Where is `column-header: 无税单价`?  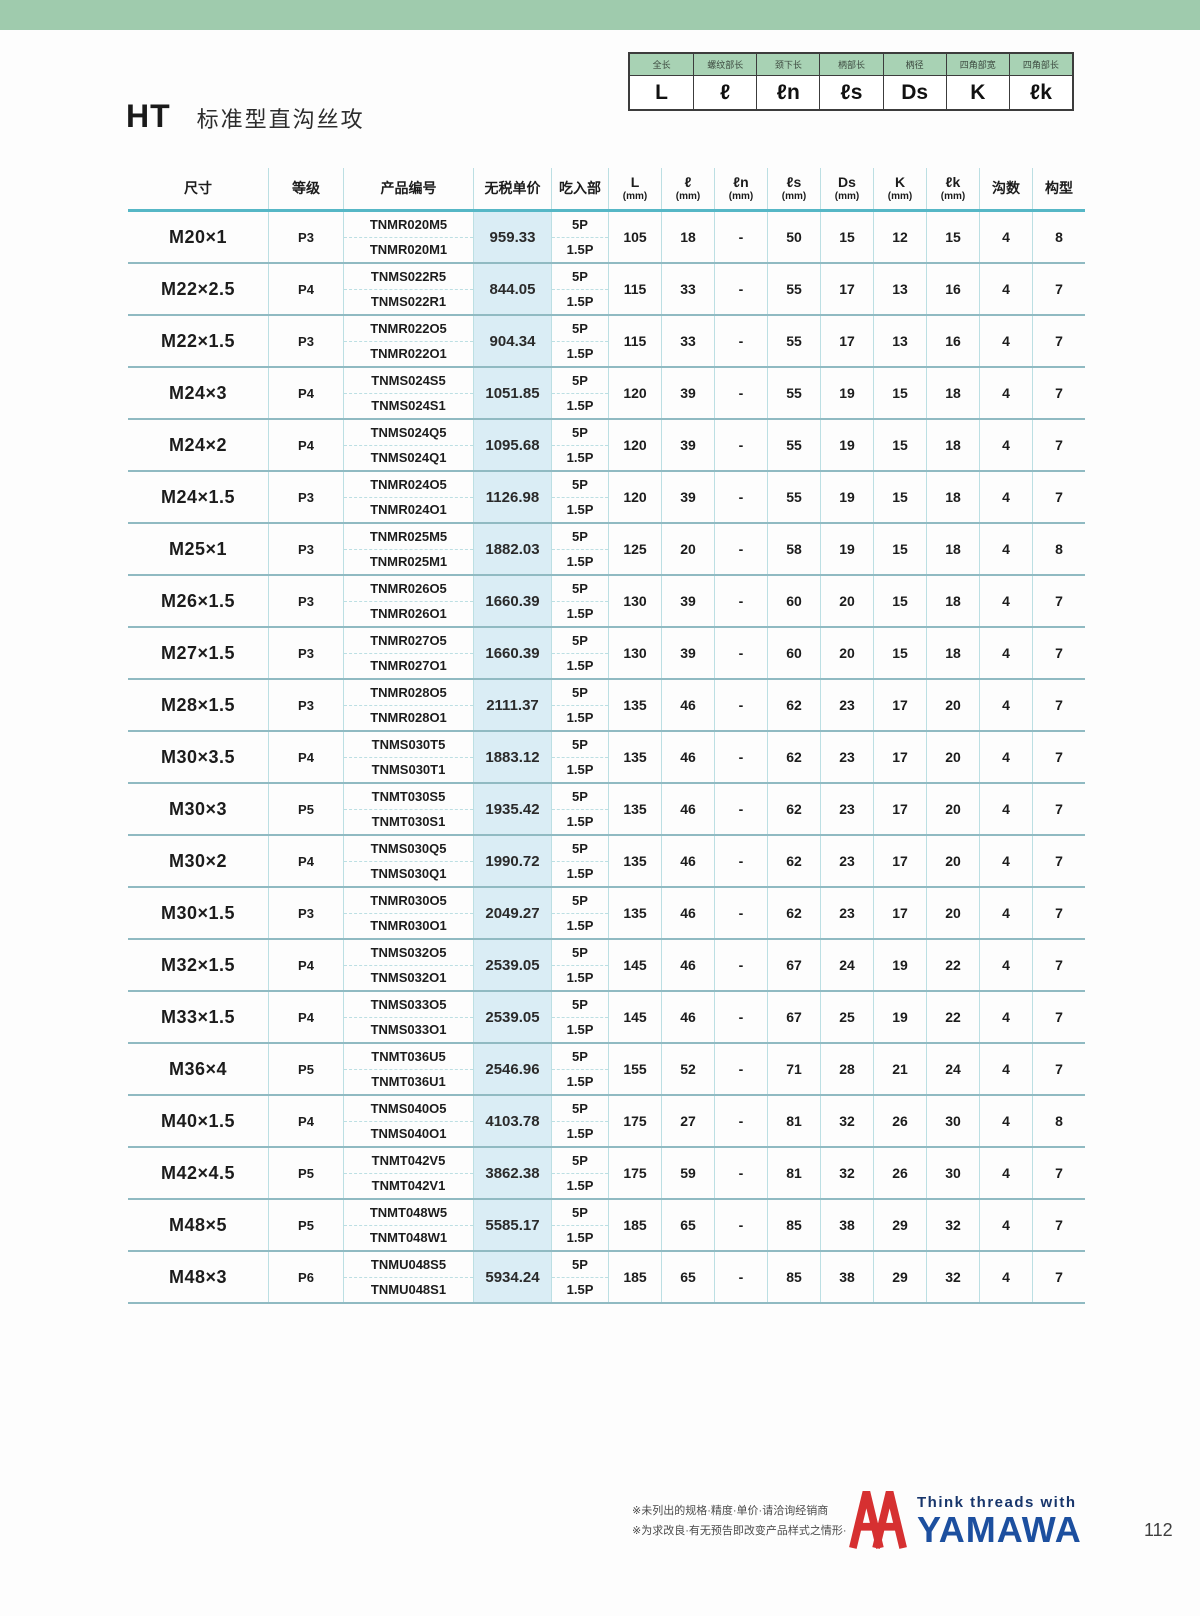
column-header: 无税单价 is located at coordinates (512, 188).